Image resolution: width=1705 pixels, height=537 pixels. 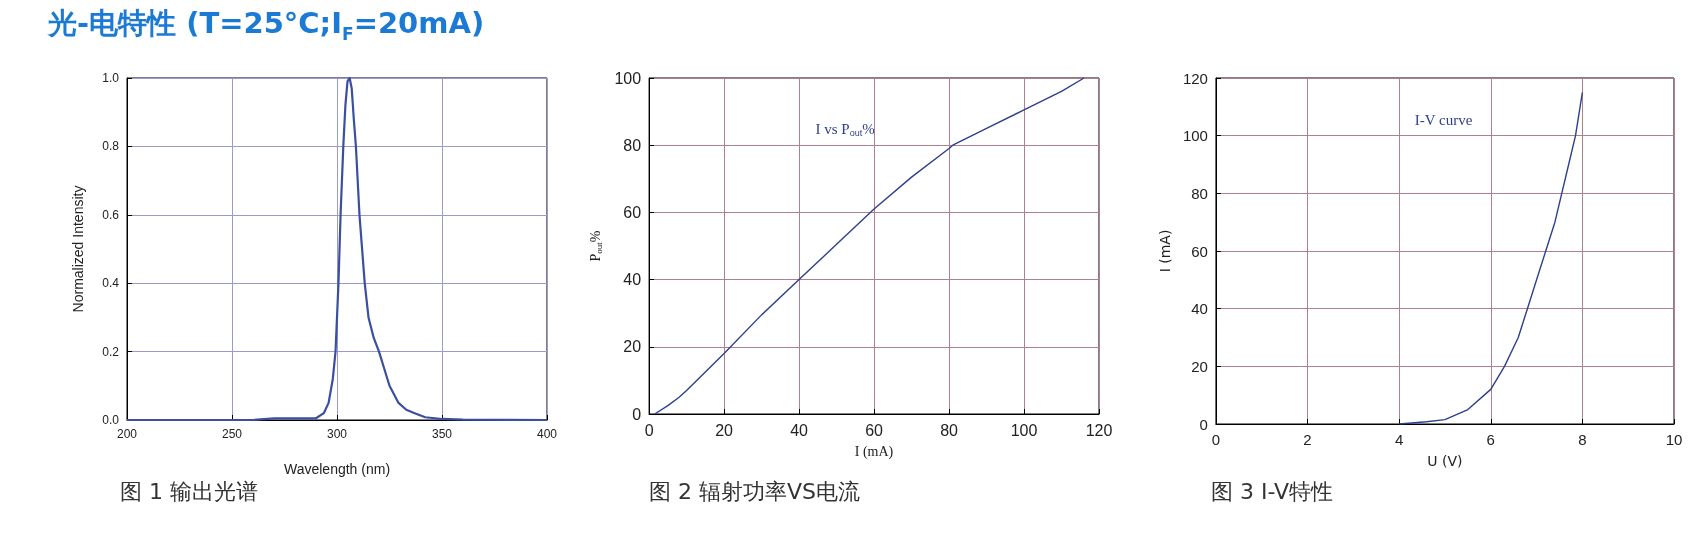 What do you see at coordinates (111, 214) in the screenshot?
I see `y-tick-label: 0.6` at bounding box center [111, 214].